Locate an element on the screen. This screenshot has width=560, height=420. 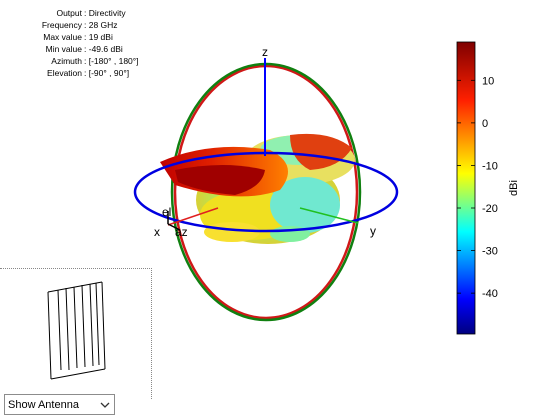
y-axis-line is located at coordinates (329, 215).